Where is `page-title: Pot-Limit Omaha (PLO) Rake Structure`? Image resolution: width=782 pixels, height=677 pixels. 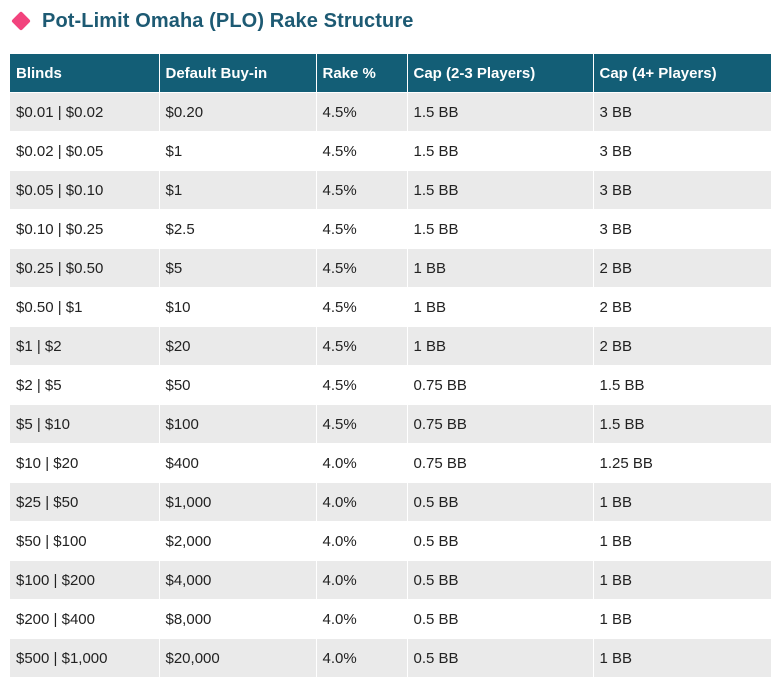
page-title: Pot-Limit Omaha (PLO) Rake Structure is located at coordinates (227, 21).